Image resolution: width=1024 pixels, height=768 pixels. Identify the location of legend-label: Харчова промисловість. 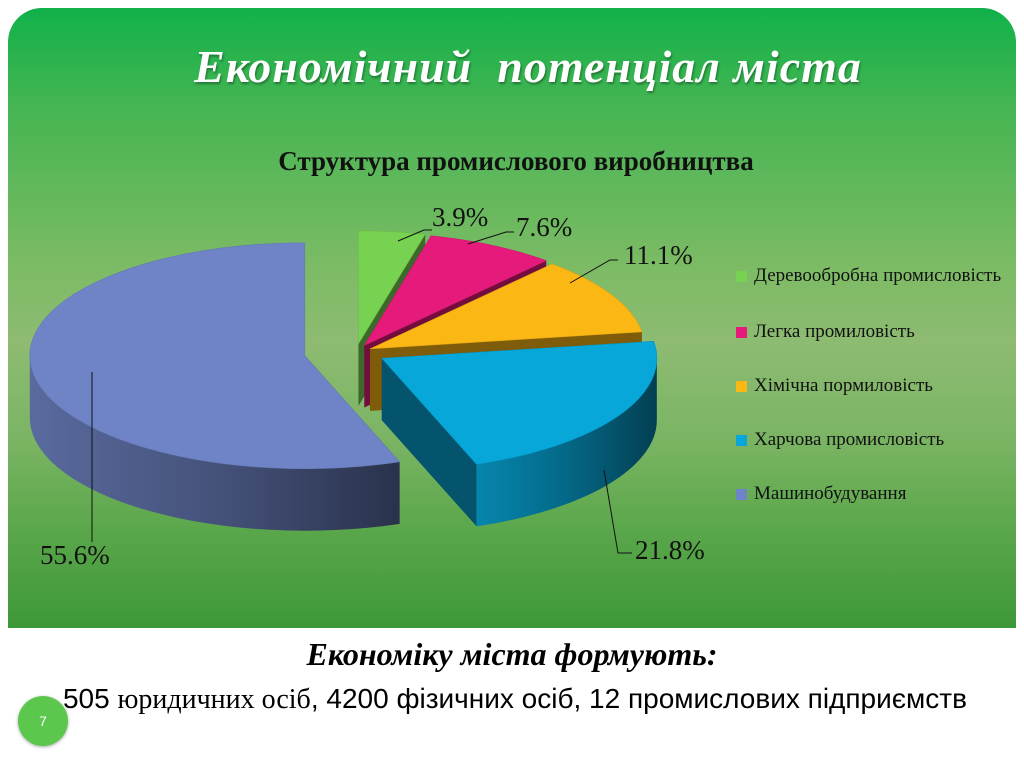
(849, 439).